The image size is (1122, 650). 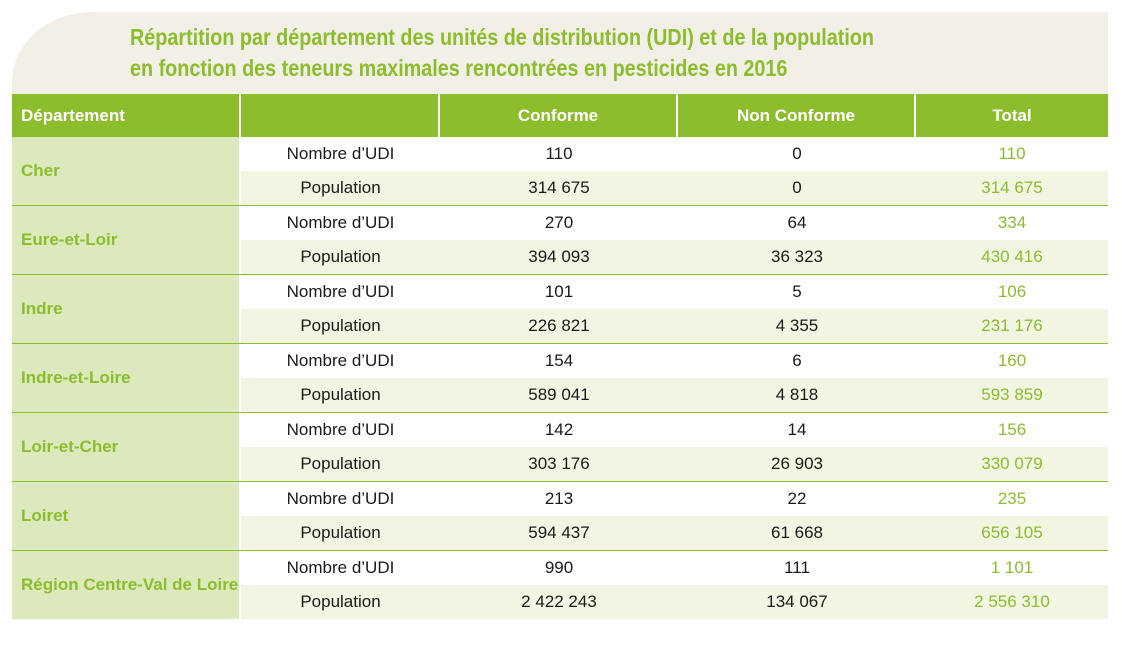 I want to click on conforme-value: 589 041, so click(x=559, y=394).